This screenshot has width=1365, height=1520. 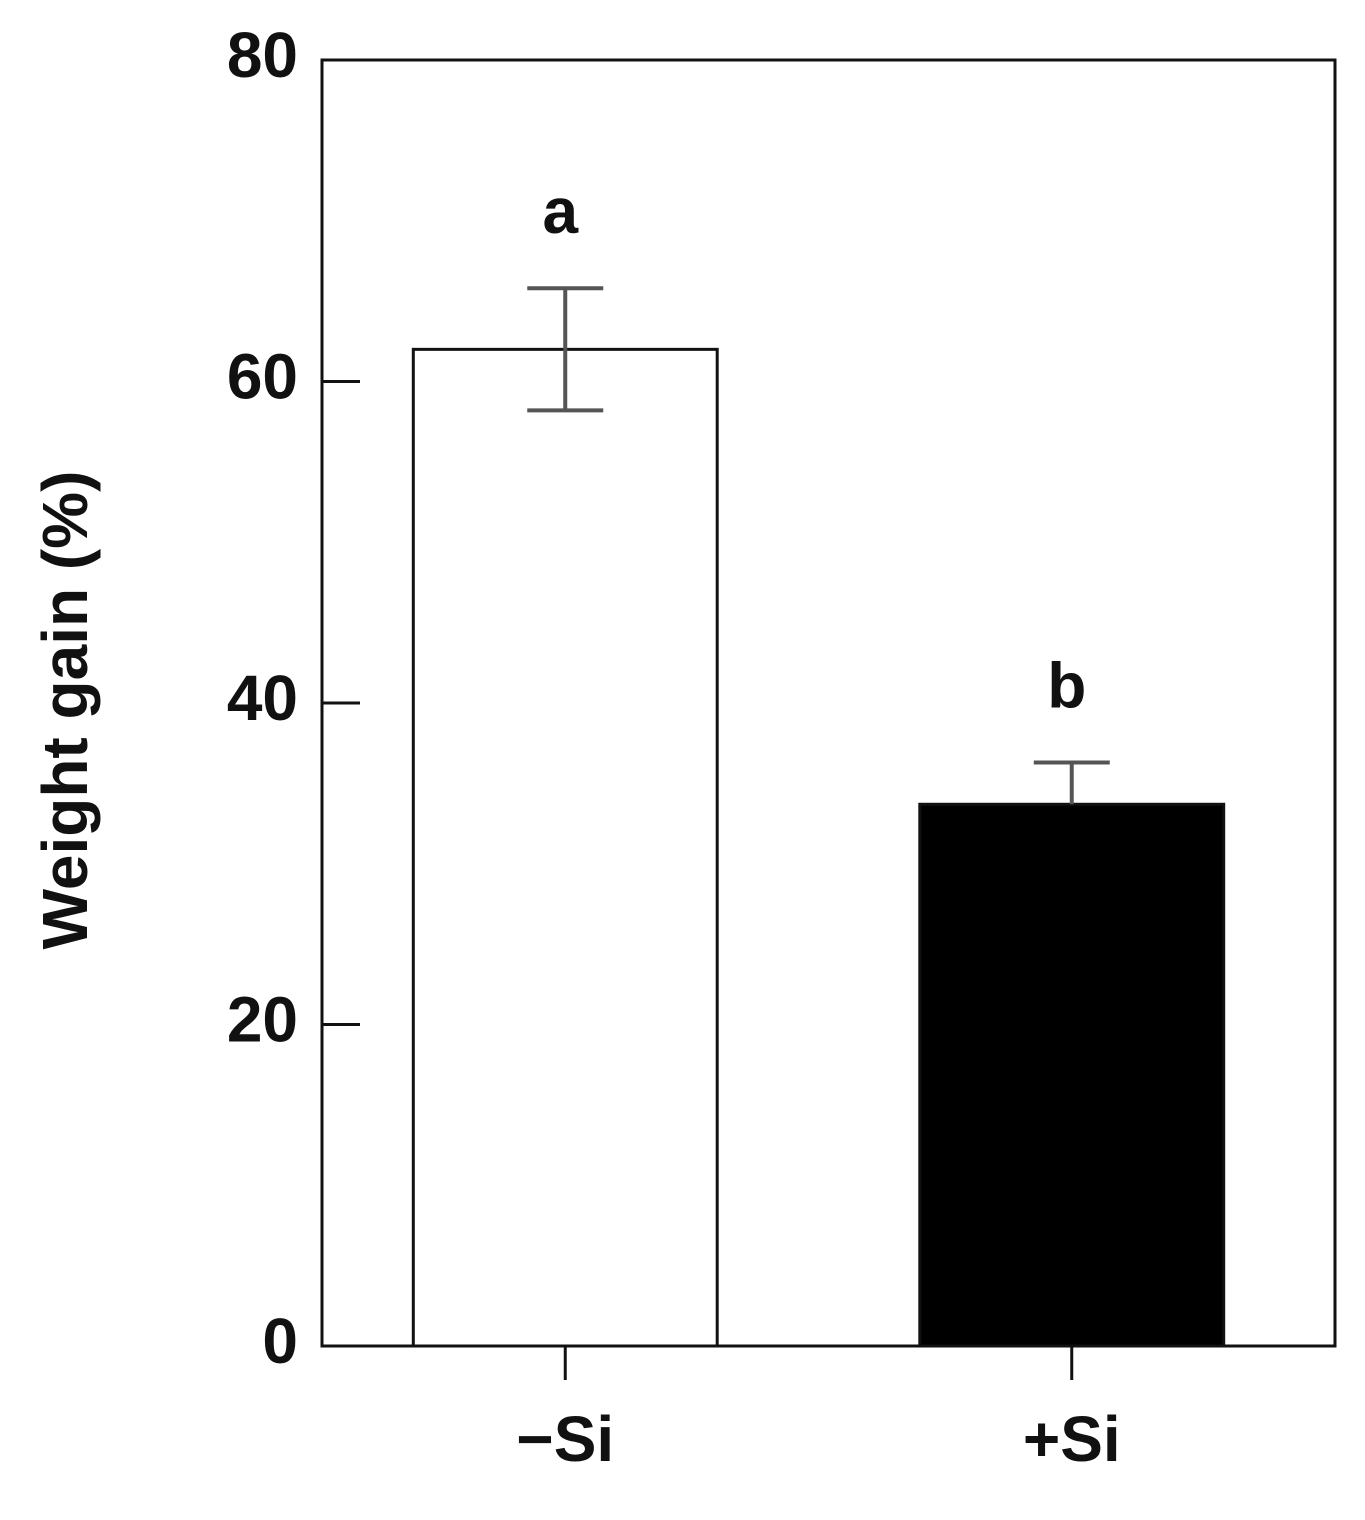 I want to click on y-axis-label: Weight gain (%), so click(x=65, y=710).